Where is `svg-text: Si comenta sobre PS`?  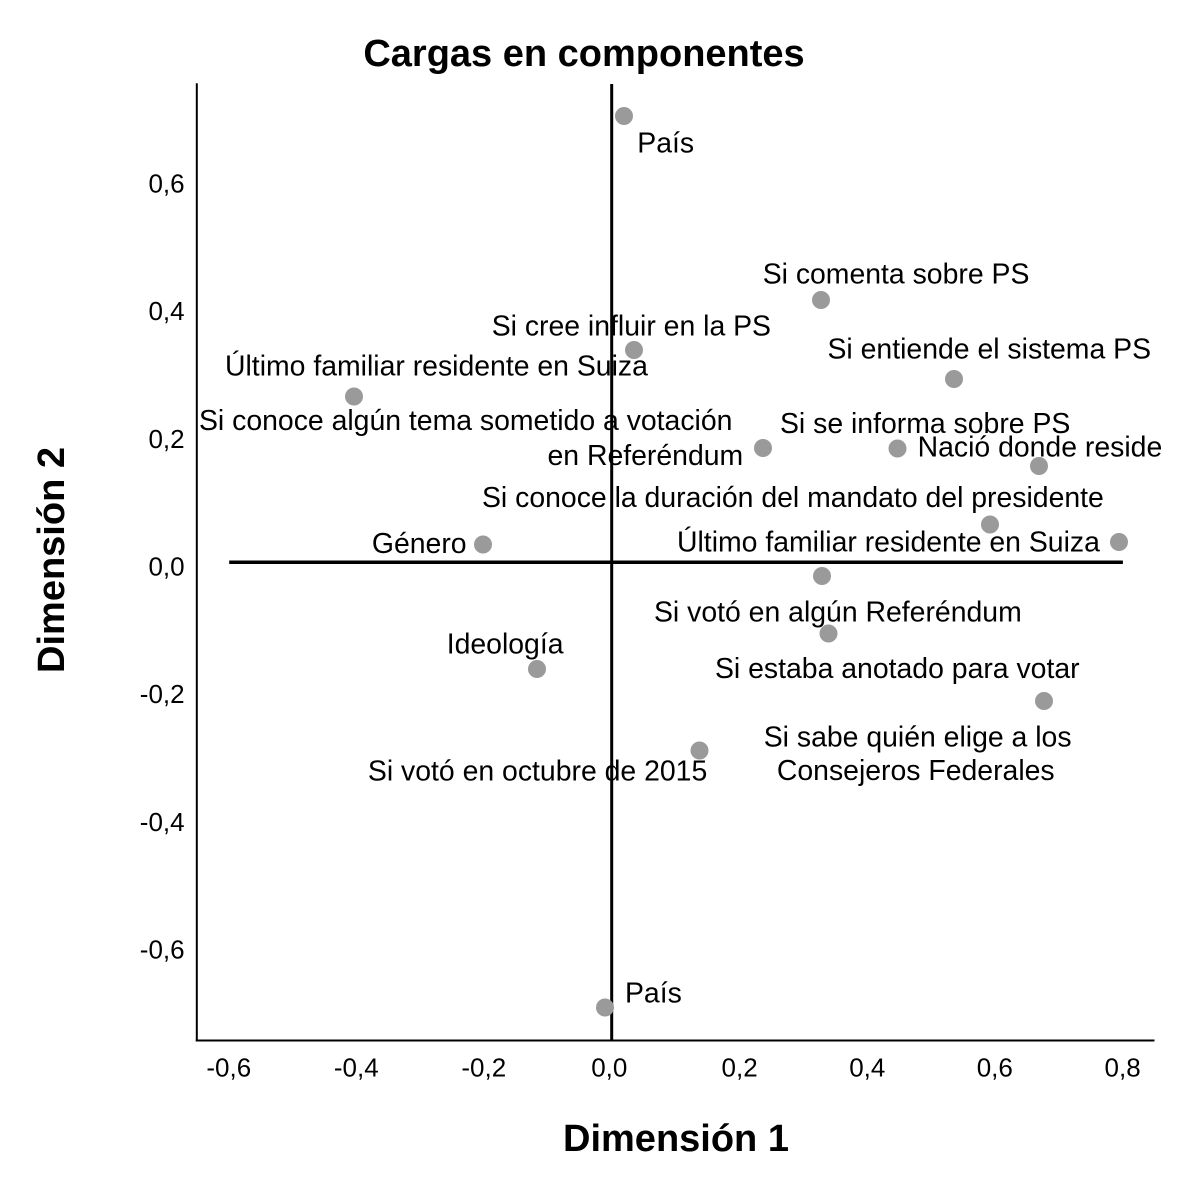
svg-text: Si comenta sobre PS is located at coordinates (896, 274).